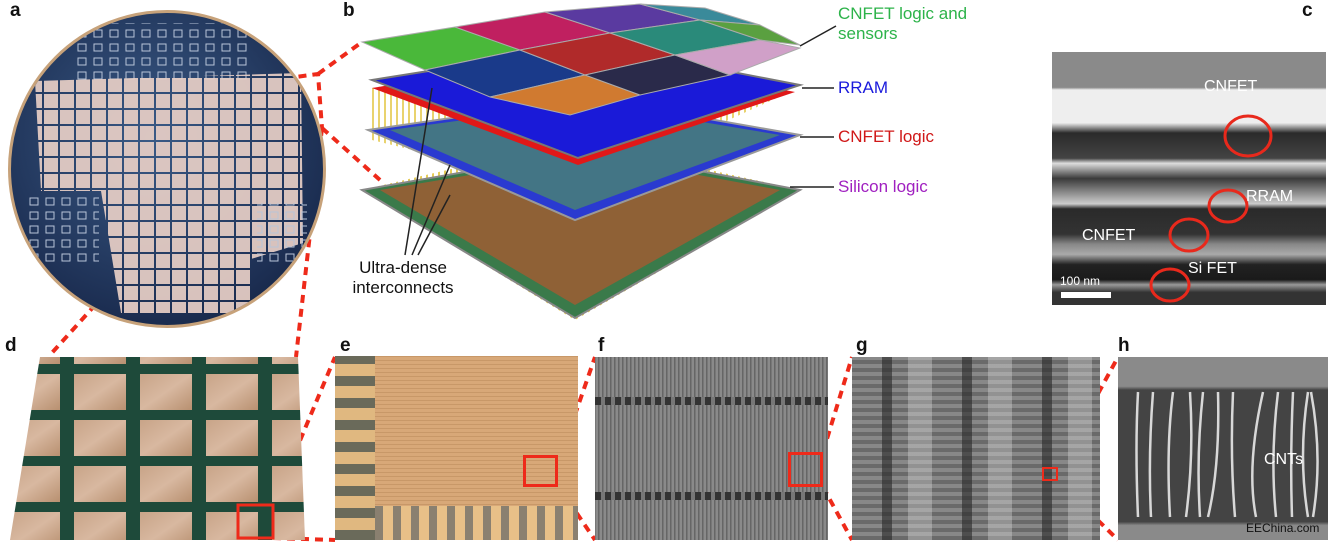  I want to click on tem-cross-section: CNFET RRAM CNFET Si FET 100 nm, so click(1189, 178).